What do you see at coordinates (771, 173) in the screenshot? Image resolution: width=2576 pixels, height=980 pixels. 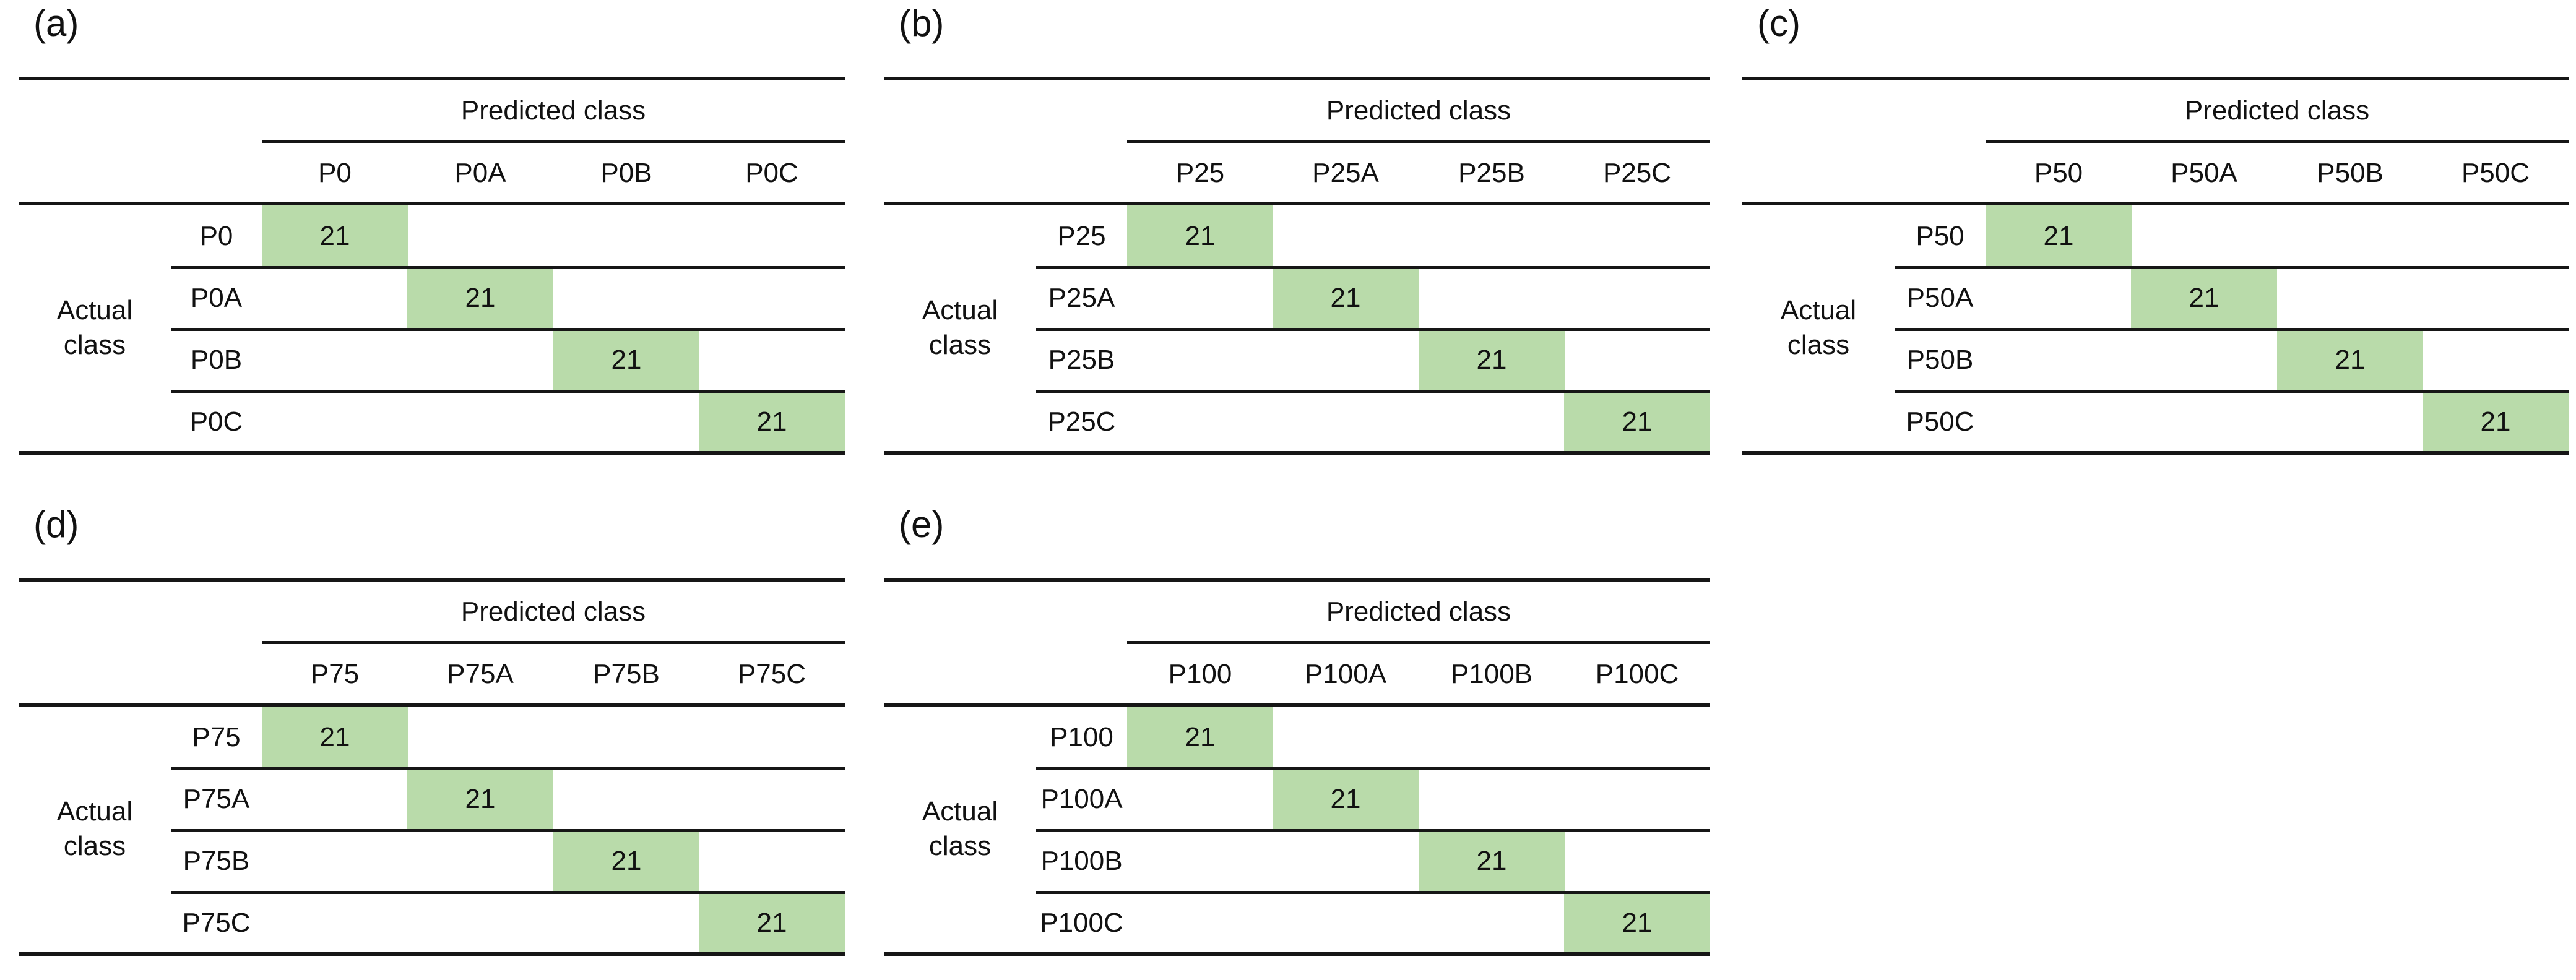 I see `col-header: P0C` at bounding box center [771, 173].